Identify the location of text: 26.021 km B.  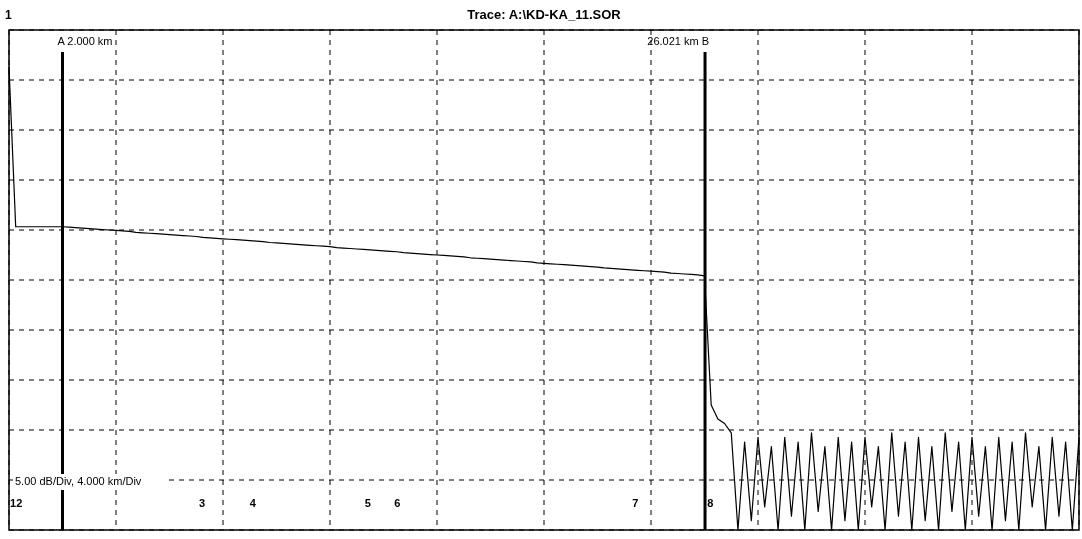
(678, 41).